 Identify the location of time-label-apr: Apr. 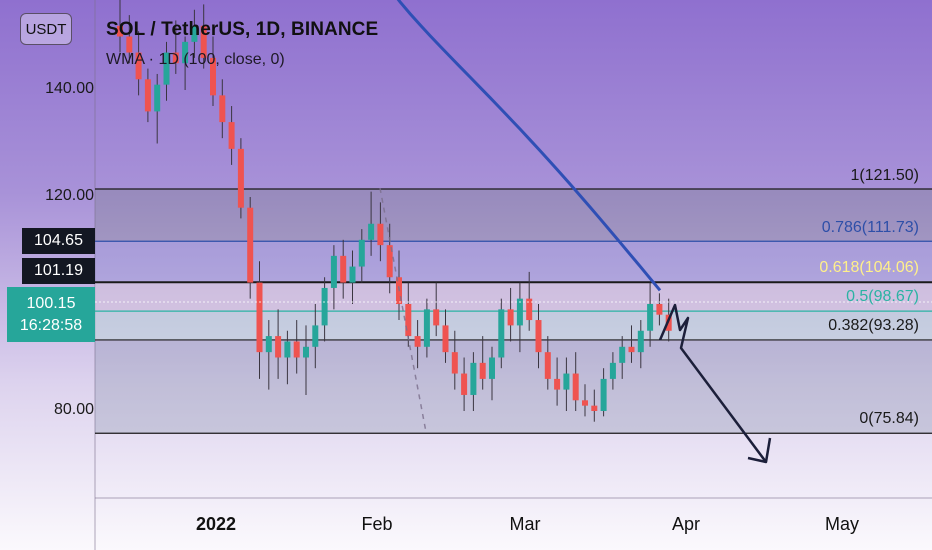
(686, 524).